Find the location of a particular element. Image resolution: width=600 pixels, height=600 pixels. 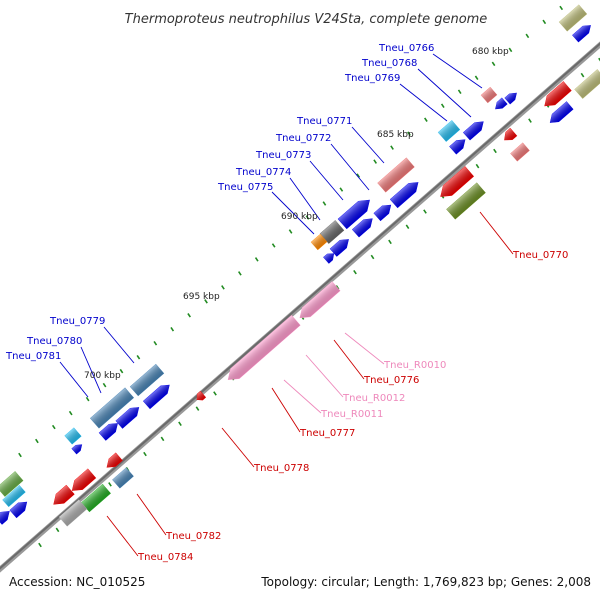

gene-label-tneu-0781: Tneu_0781 is located at coordinates (33, 356).